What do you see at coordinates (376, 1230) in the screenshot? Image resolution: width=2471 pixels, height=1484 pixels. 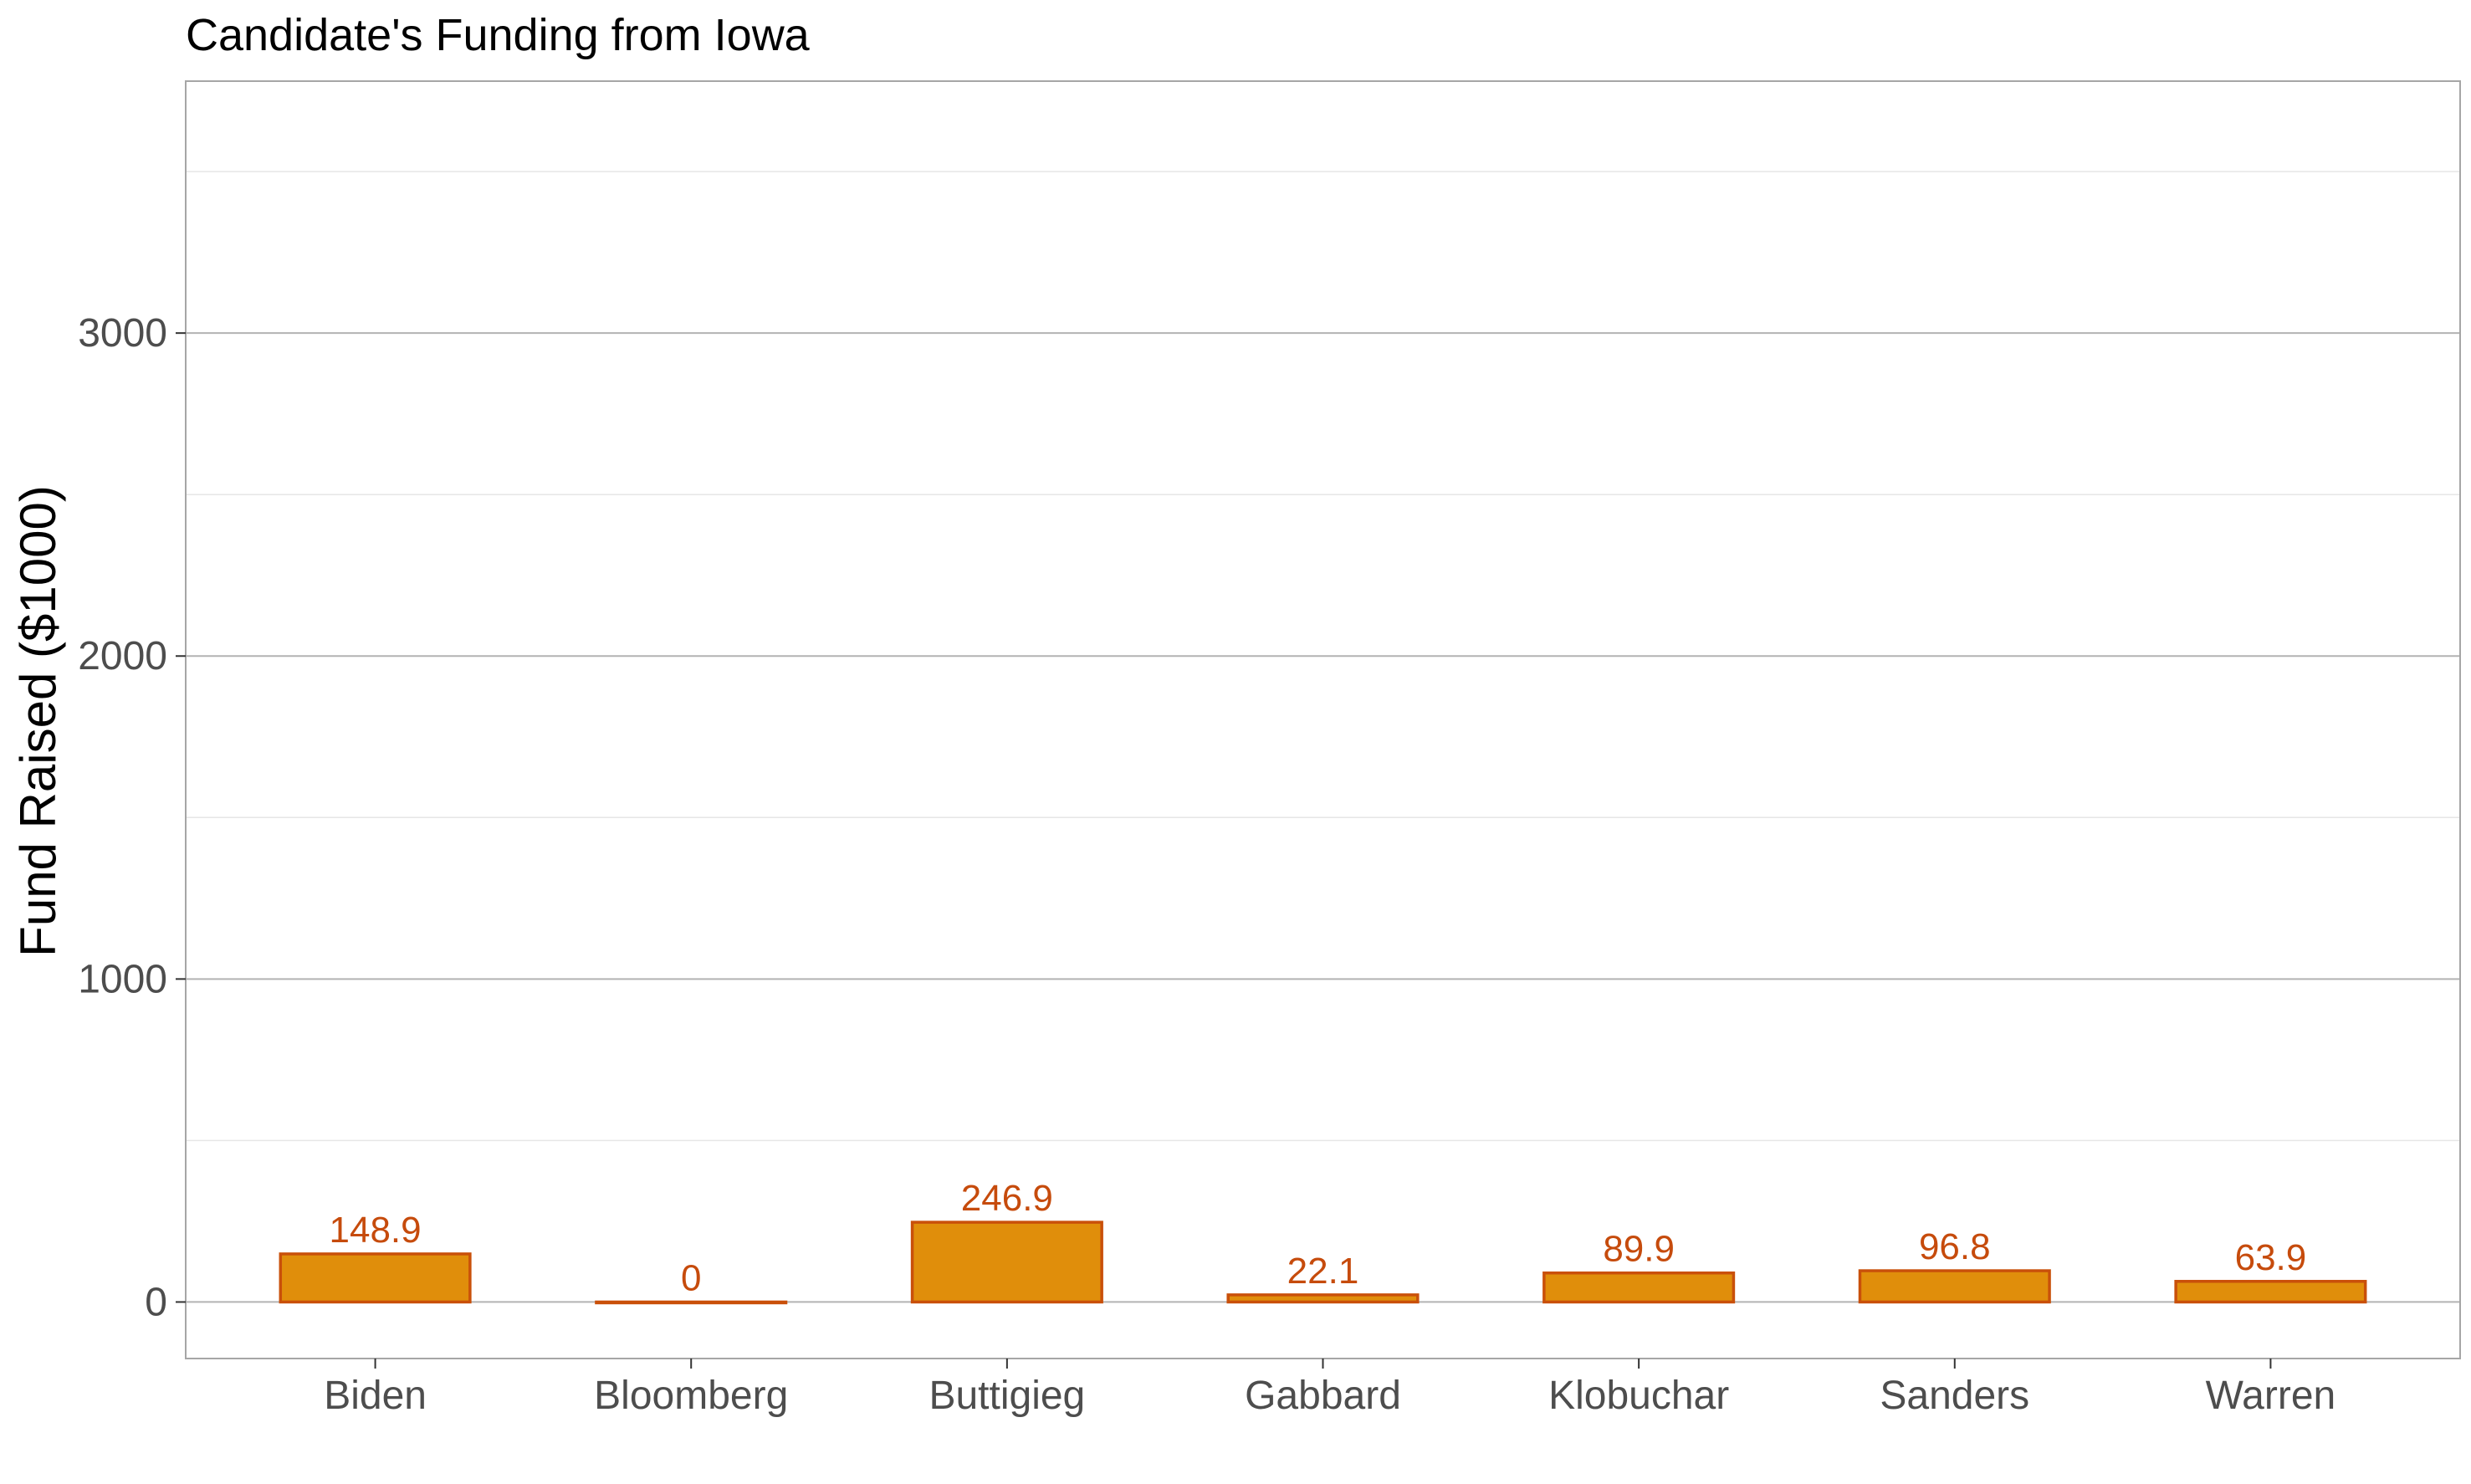 I see `bar-value-label: 148.9` at bounding box center [376, 1230].